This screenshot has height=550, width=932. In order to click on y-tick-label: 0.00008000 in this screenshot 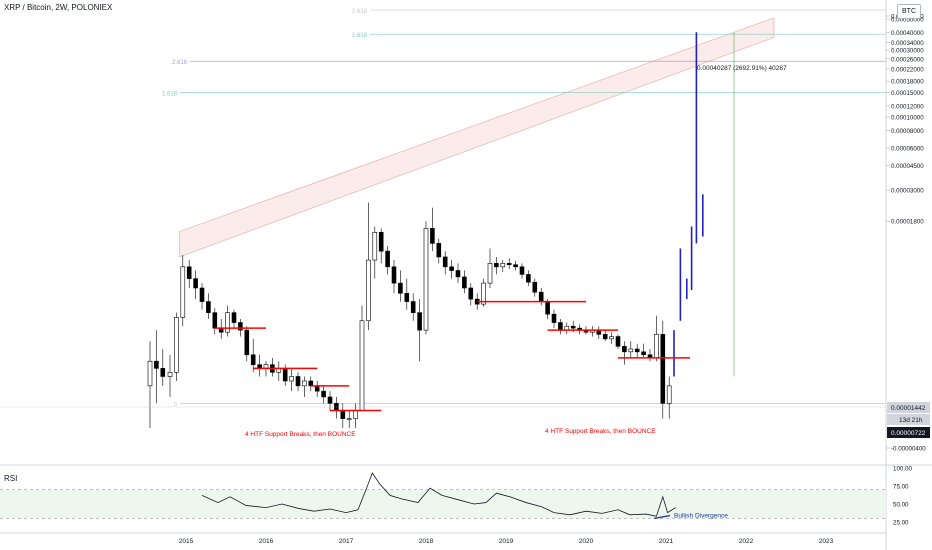, I will do `click(907, 131)`.